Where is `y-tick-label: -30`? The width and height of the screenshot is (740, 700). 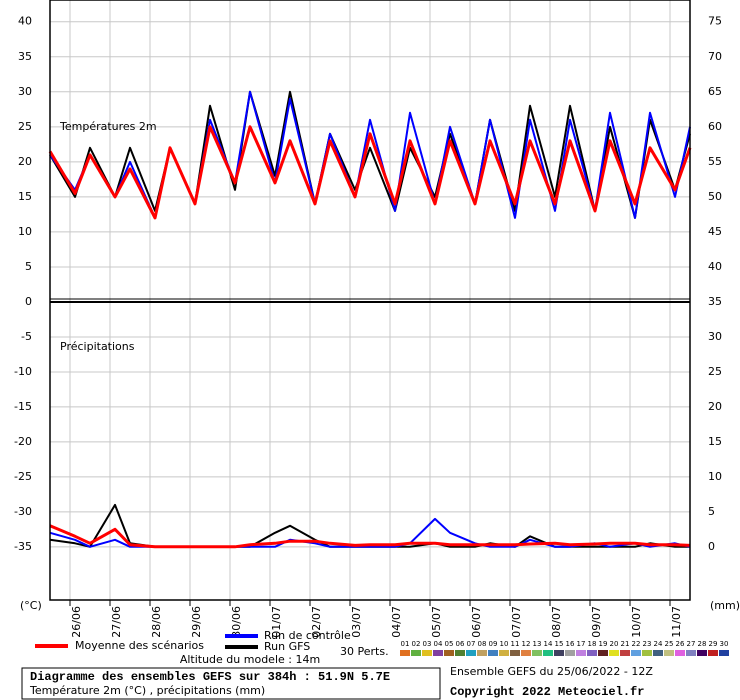 y-tick-label: -30 is located at coordinates (23, 511).